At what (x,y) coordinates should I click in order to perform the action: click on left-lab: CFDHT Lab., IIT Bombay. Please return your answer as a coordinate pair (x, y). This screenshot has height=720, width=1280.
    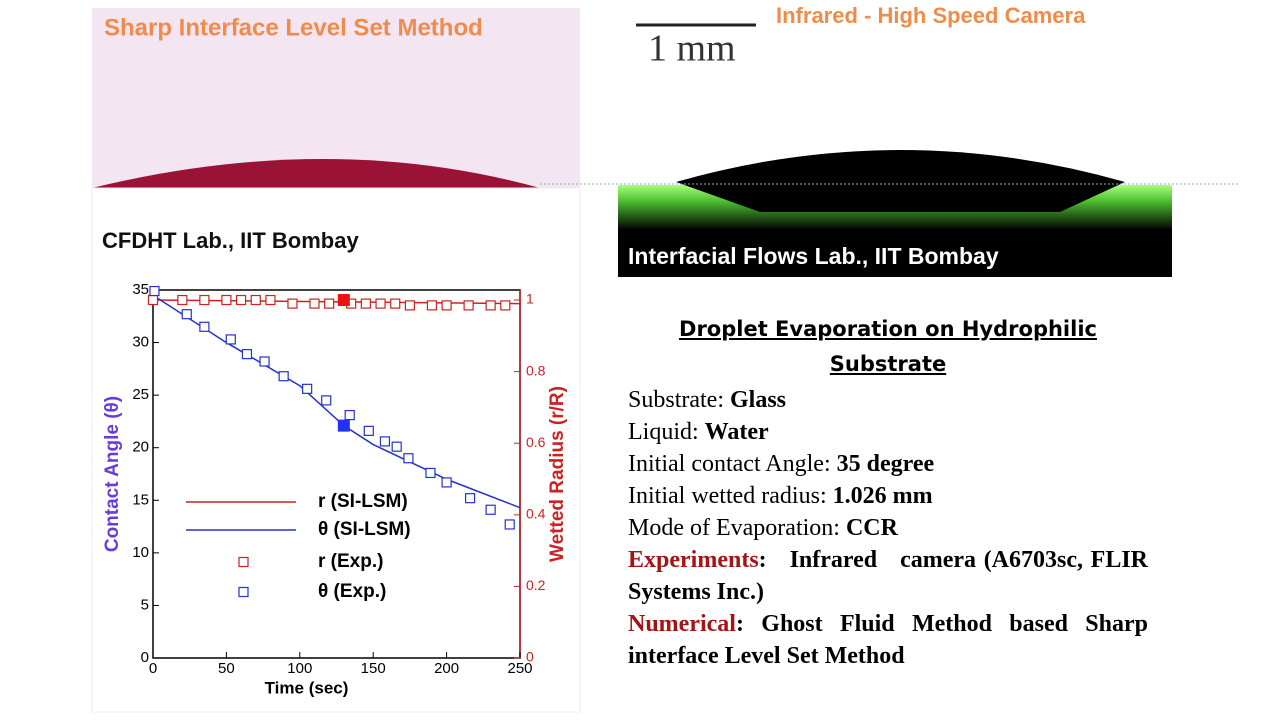
    Looking at the image, I should click on (230, 240).